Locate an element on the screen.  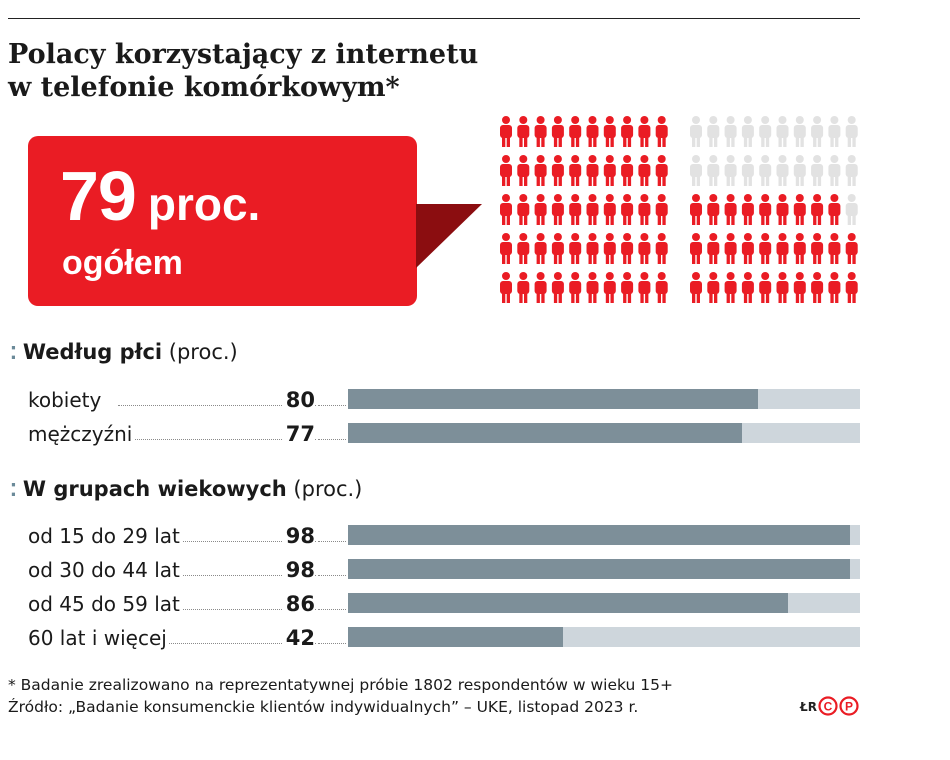
top-rule is located at coordinates (434, 18).